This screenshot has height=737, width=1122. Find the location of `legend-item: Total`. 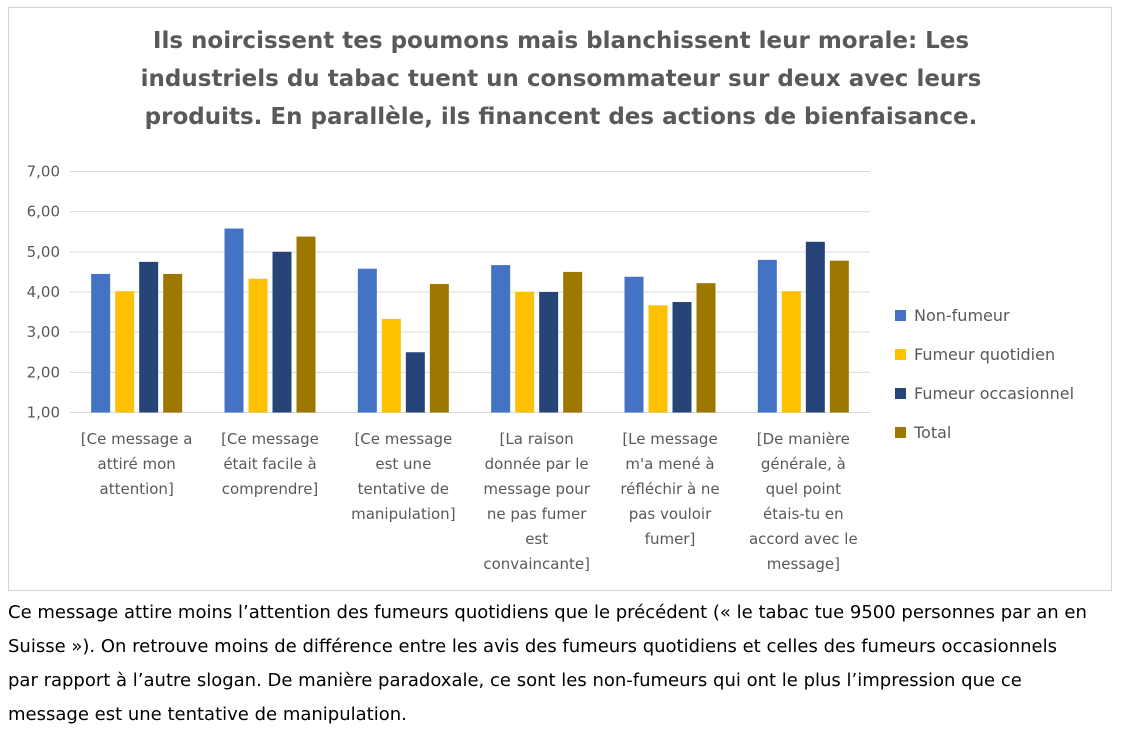

legend-item: Total is located at coordinates (984, 432).